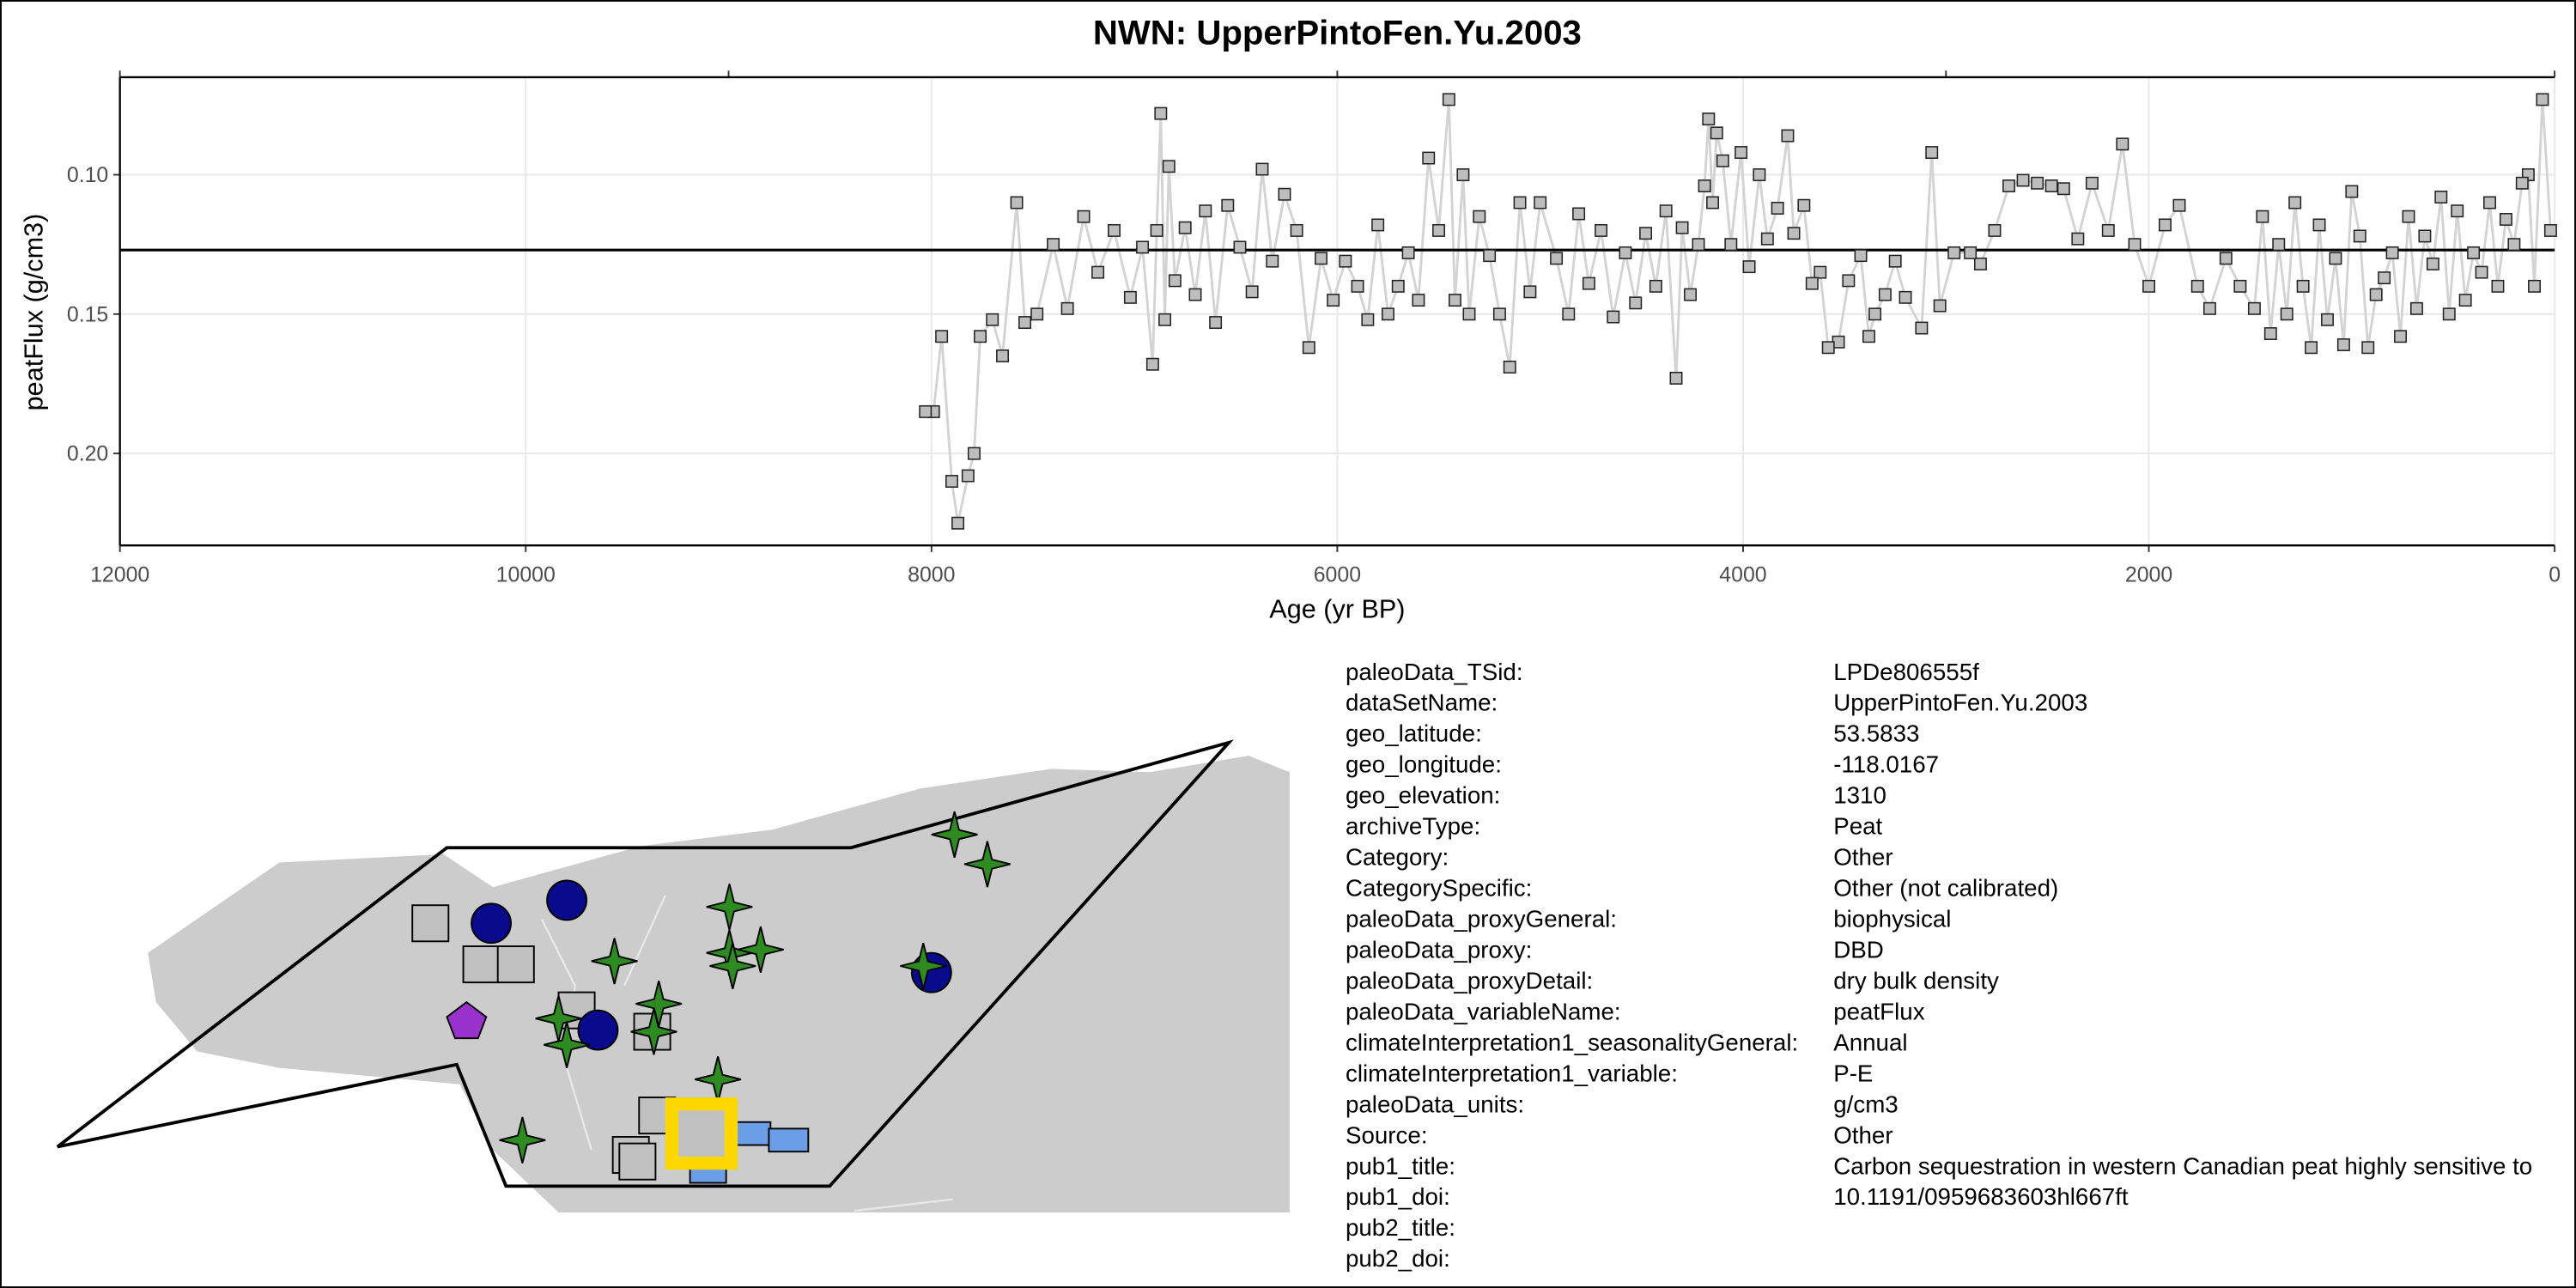  I want to click on meta-value: 53.5833, so click(1876, 733).